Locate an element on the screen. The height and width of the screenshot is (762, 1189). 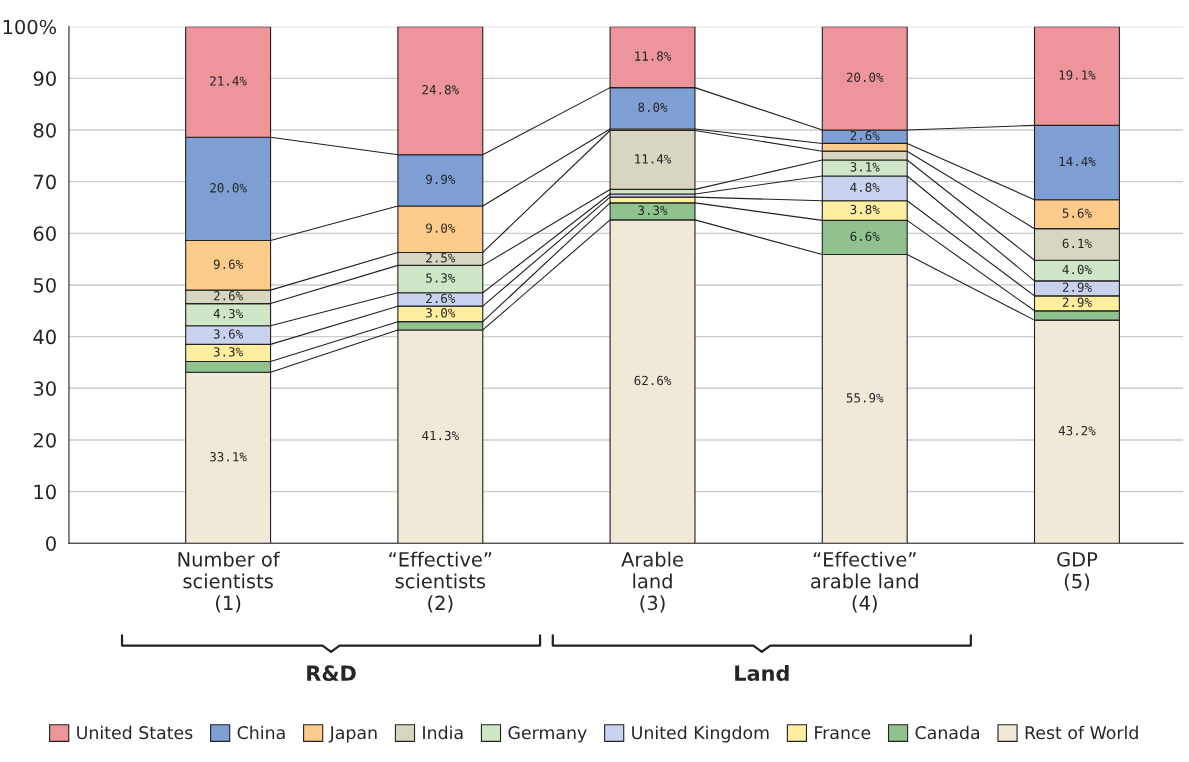
legend-label: China is located at coordinates (261, 732).